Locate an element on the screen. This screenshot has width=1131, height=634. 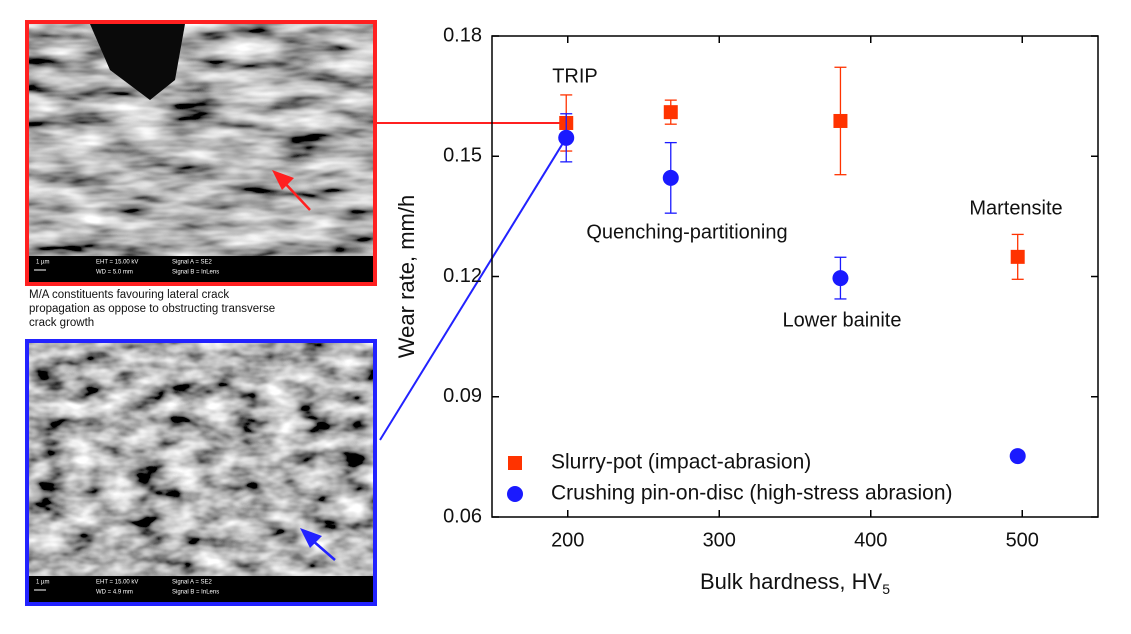
y-tick-label: 0.09 is located at coordinates (462, 396).